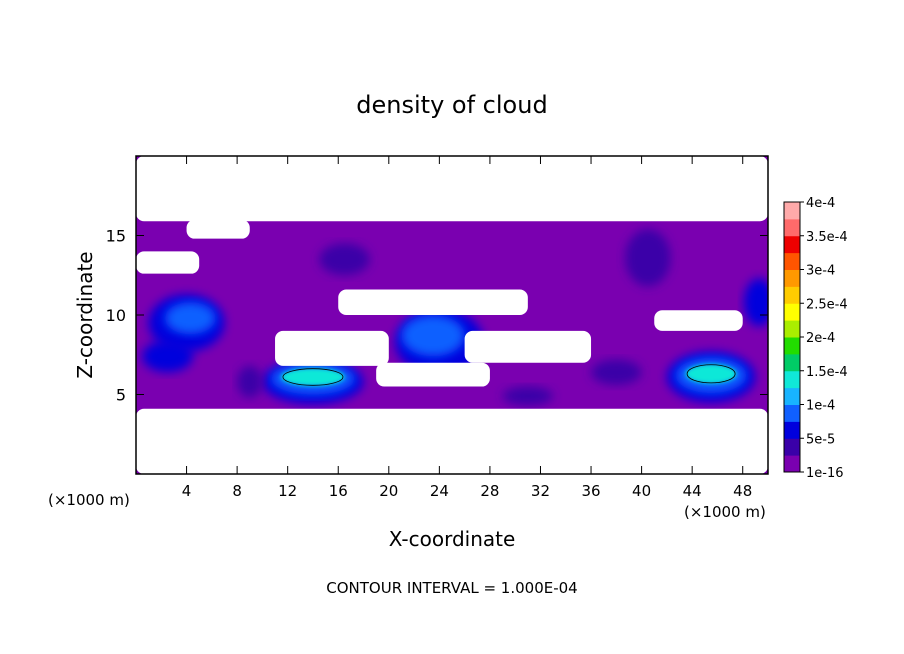 This screenshot has width=904, height=654. I want to click on x-tick-label: 36, so click(590, 491).